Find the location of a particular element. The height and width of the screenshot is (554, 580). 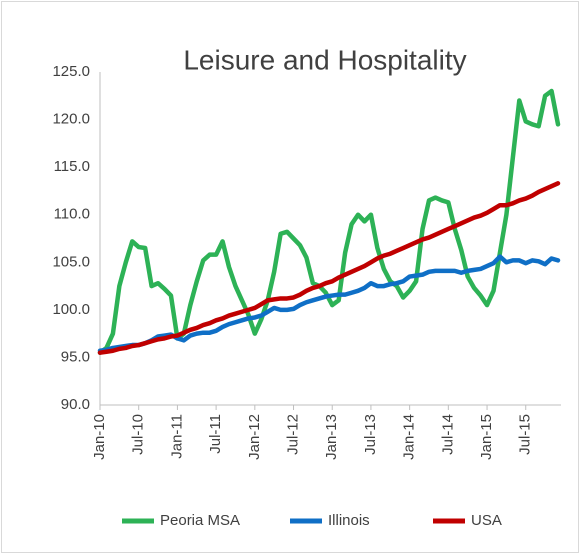

x-tick-label: Jul-10 is located at coordinates (138, 434).